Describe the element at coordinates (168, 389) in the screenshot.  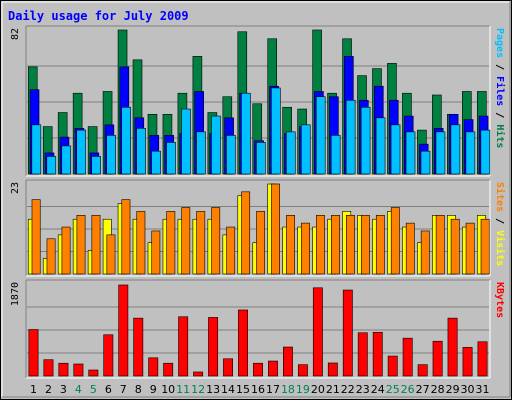
I see `x-tick-label-day-10: 10` at that location.